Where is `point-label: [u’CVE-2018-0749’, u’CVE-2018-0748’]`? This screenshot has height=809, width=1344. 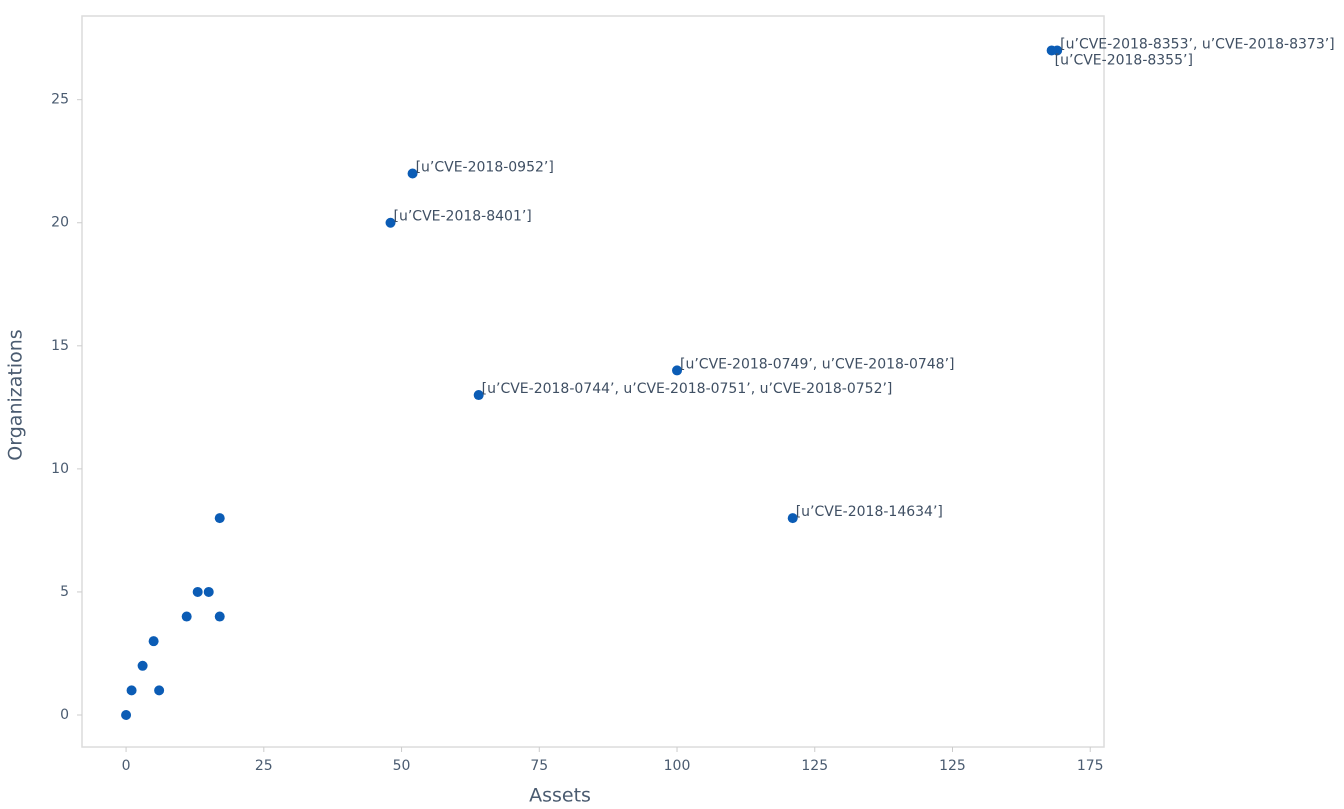 point-label: [u’CVE-2018-0749’, u’CVE-2018-0748’] is located at coordinates (817, 364).